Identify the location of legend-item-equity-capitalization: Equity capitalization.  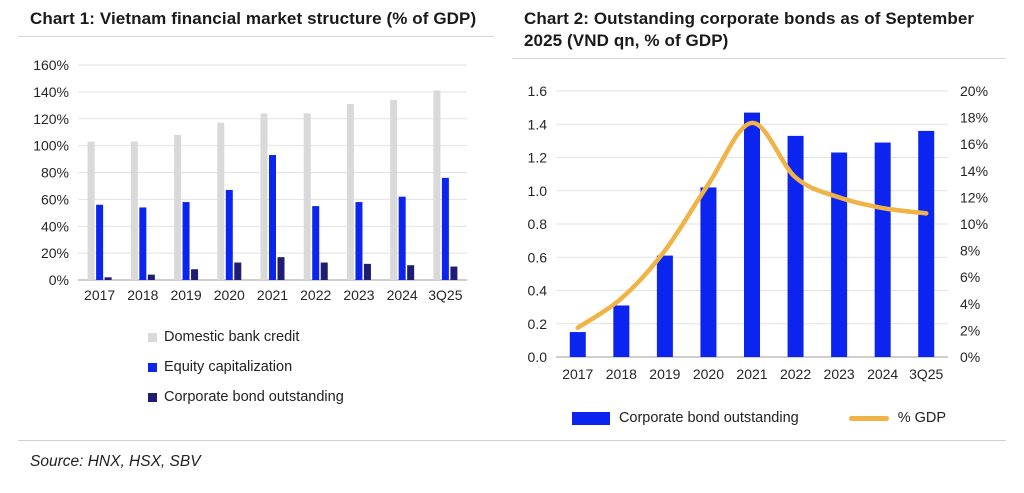
(321, 367).